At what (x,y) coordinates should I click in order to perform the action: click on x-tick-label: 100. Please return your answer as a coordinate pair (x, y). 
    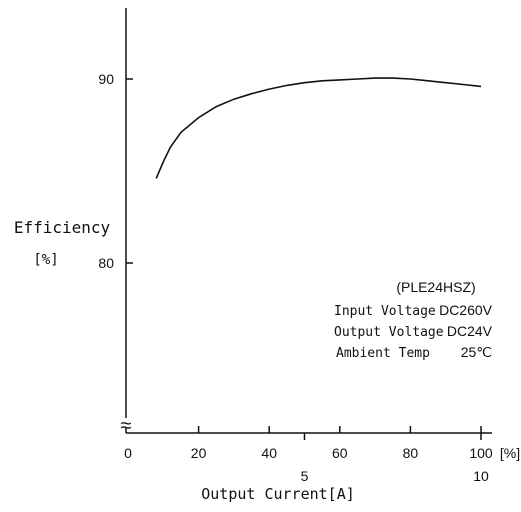
    Looking at the image, I should click on (481, 453).